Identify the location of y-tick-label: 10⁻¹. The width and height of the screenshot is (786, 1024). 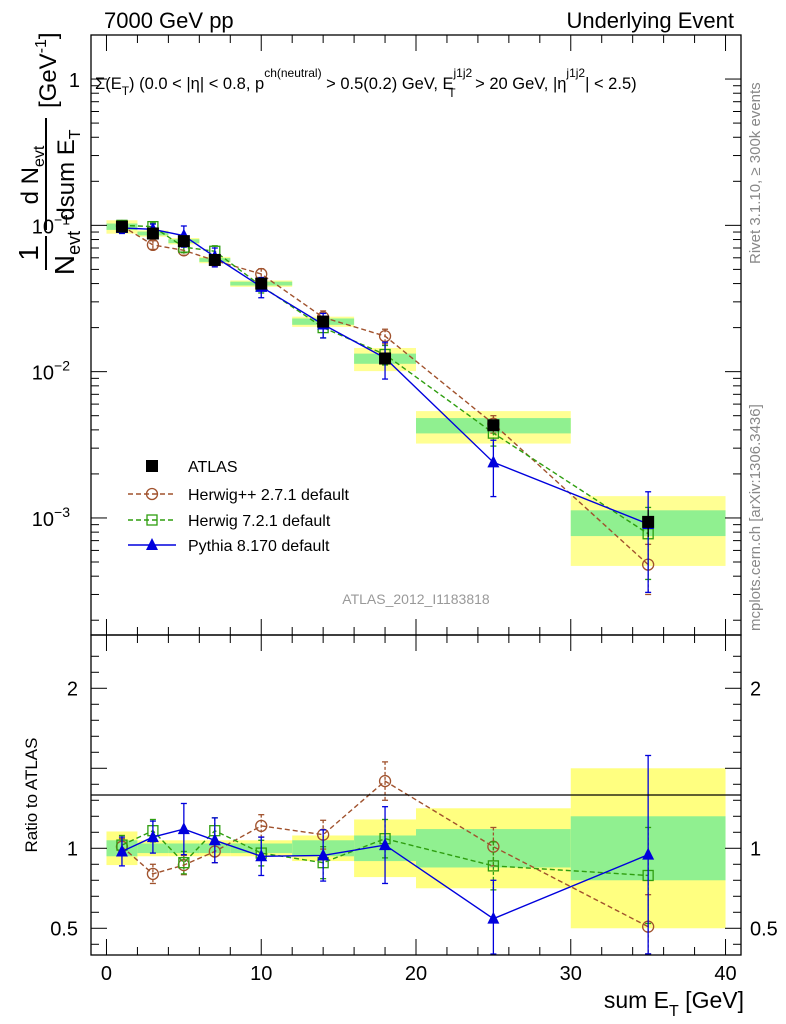
(51, 224).